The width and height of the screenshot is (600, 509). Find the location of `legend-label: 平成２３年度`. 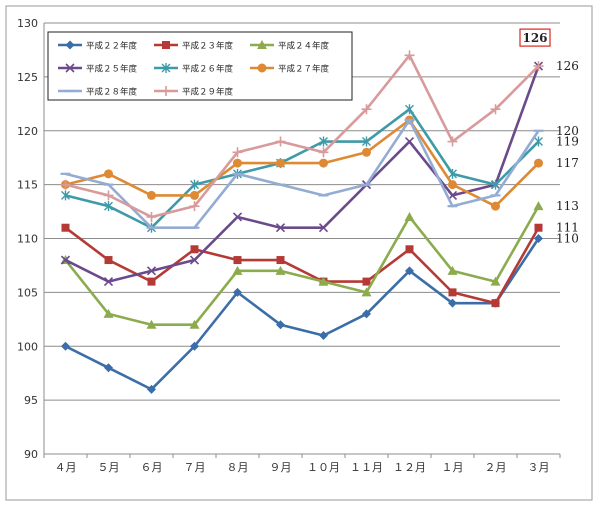

legend-label: 平成２３年度 is located at coordinates (208, 46).